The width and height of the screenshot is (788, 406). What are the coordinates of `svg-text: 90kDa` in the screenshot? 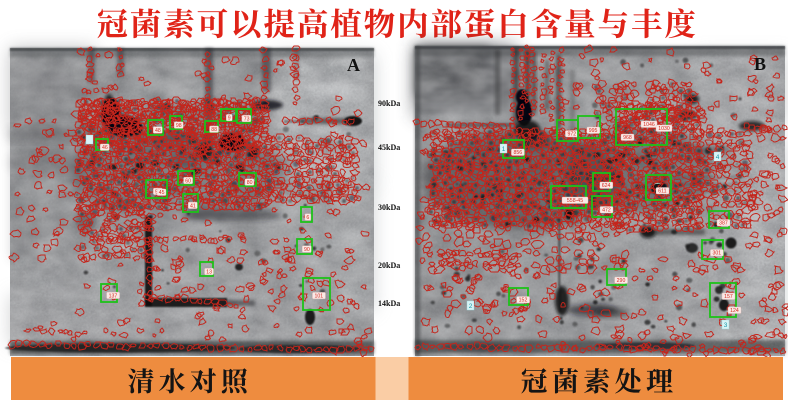 It's located at (389, 103).